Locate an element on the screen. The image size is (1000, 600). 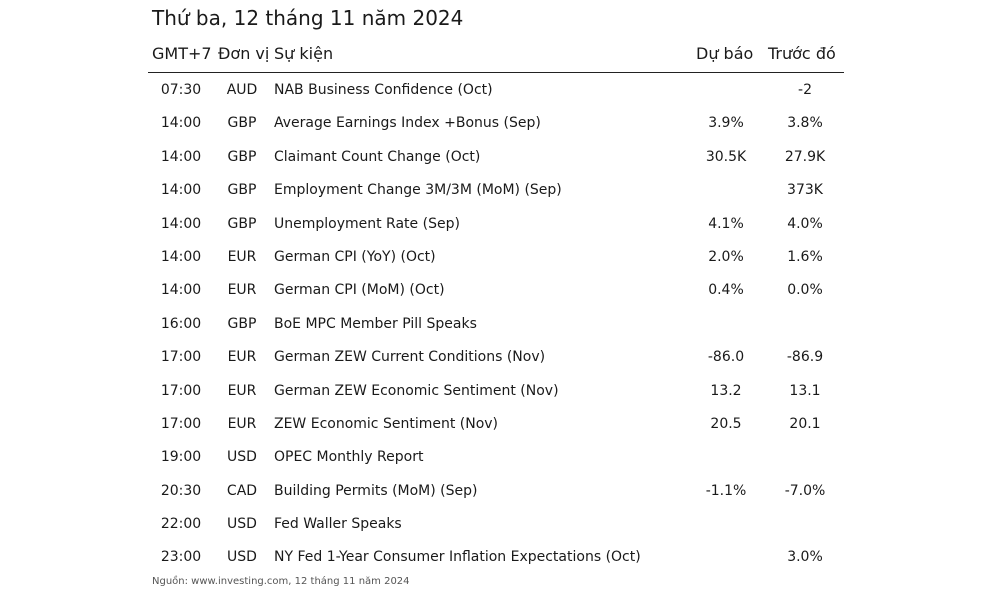
event-forecast: 20.5 is located at coordinates (726, 423).